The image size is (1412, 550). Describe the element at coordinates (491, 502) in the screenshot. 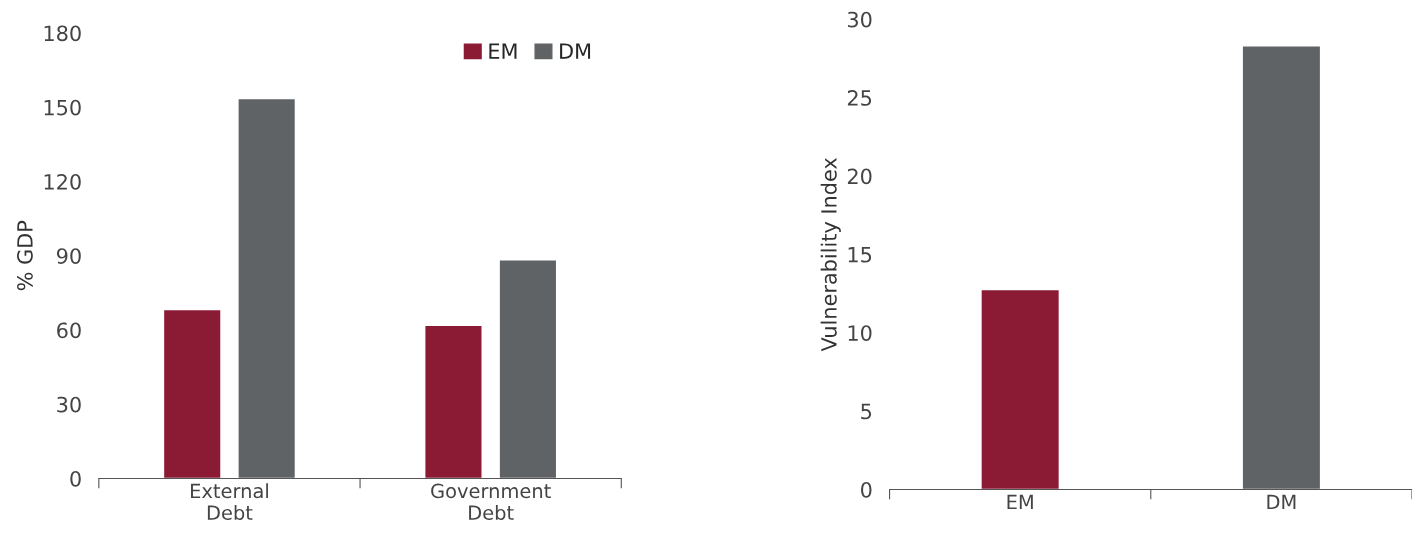

I see `x-tick-label: Government Debt` at that location.